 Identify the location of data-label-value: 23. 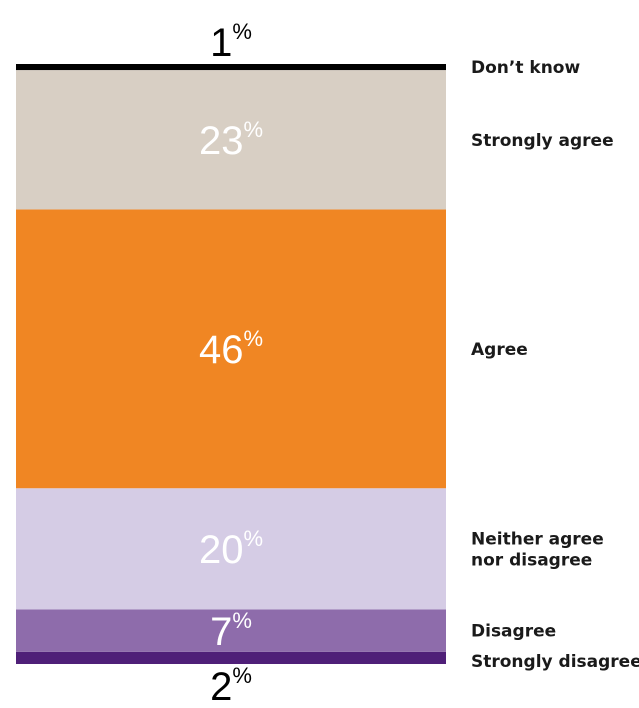
(221, 141).